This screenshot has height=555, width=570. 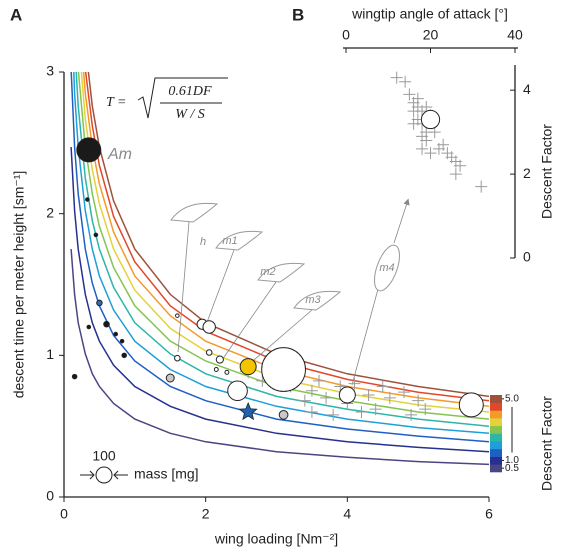 What do you see at coordinates (116, 102) in the screenshot?
I see `equation-lhs: T =` at bounding box center [116, 102].